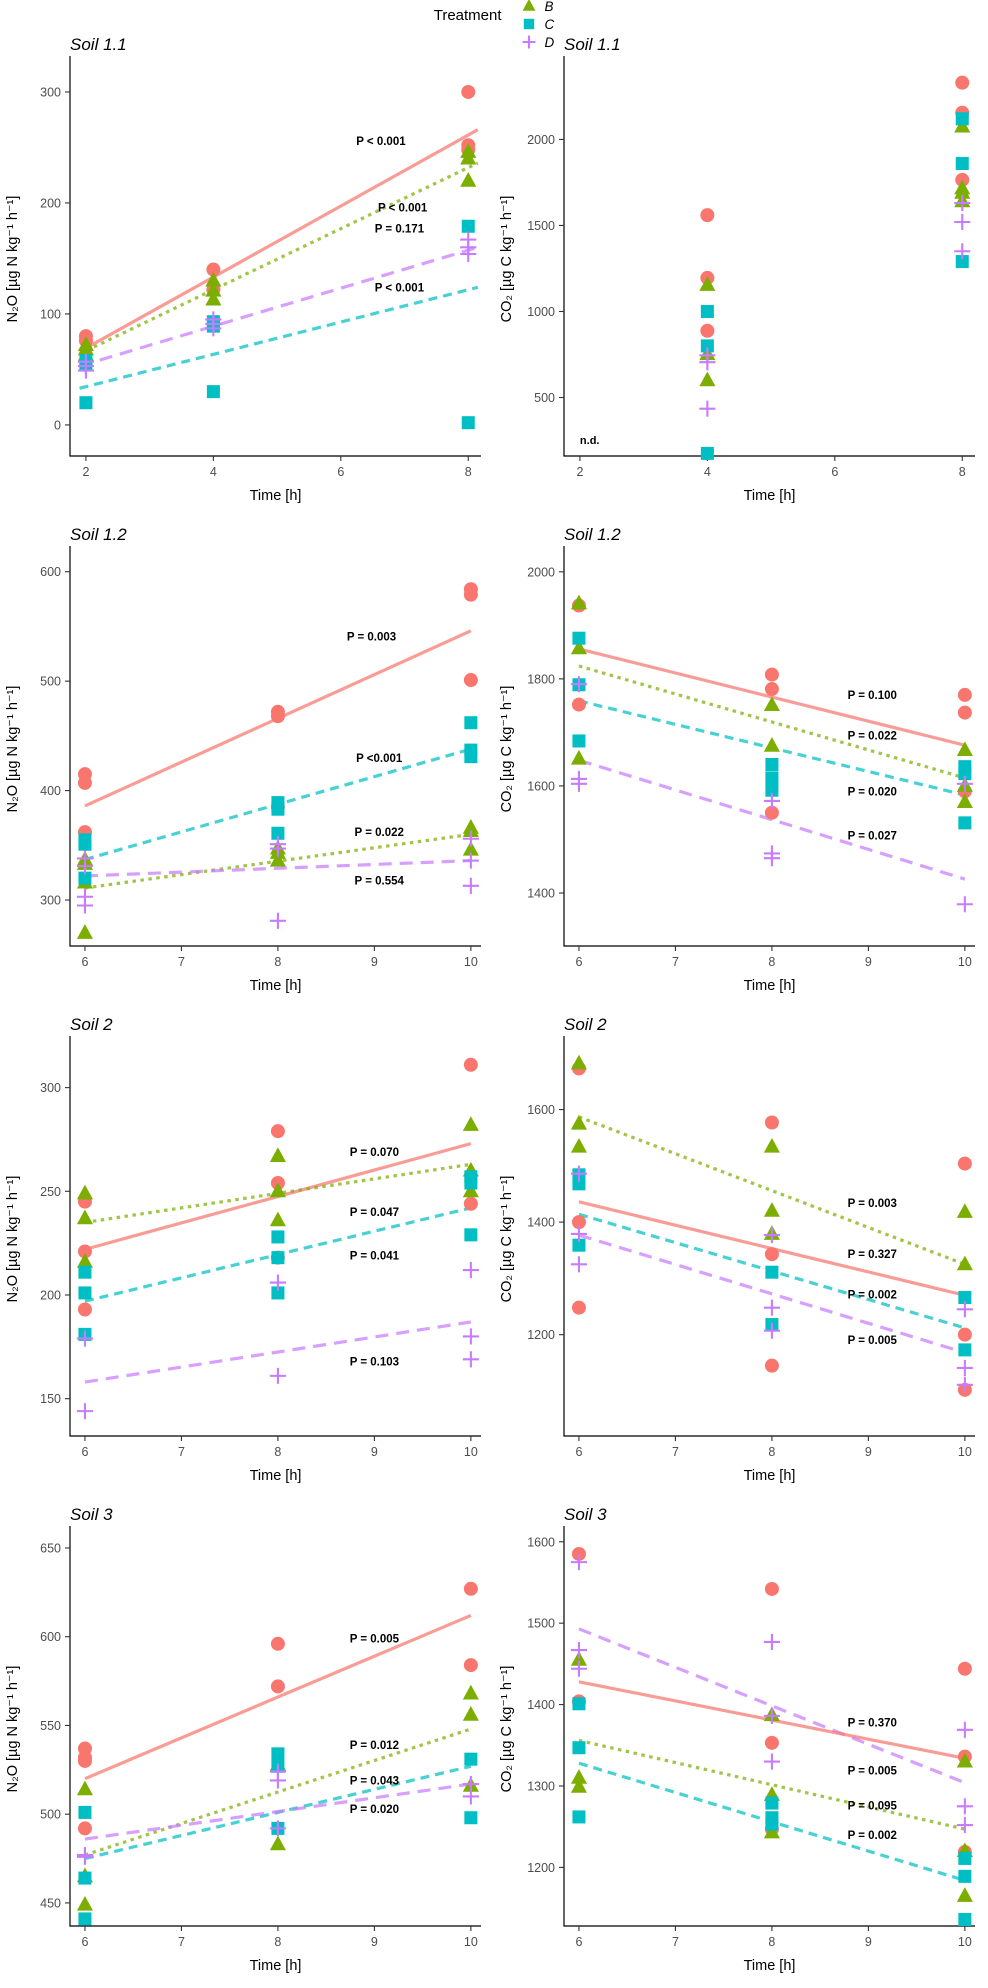  What do you see at coordinates (494, 25) in the screenshot?
I see `legend: Treatment ABCD` at bounding box center [494, 25].